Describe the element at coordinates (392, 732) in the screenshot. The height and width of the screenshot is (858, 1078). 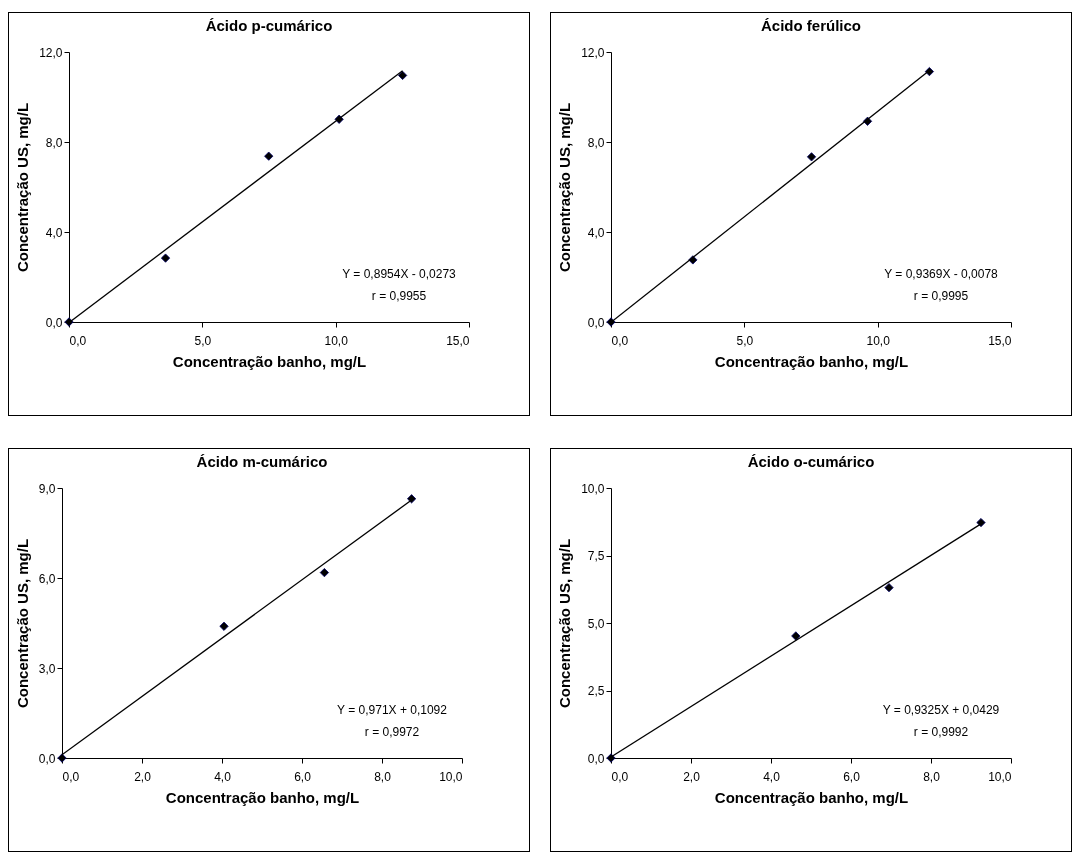
I see `annotation: r = 0,9972` at that location.